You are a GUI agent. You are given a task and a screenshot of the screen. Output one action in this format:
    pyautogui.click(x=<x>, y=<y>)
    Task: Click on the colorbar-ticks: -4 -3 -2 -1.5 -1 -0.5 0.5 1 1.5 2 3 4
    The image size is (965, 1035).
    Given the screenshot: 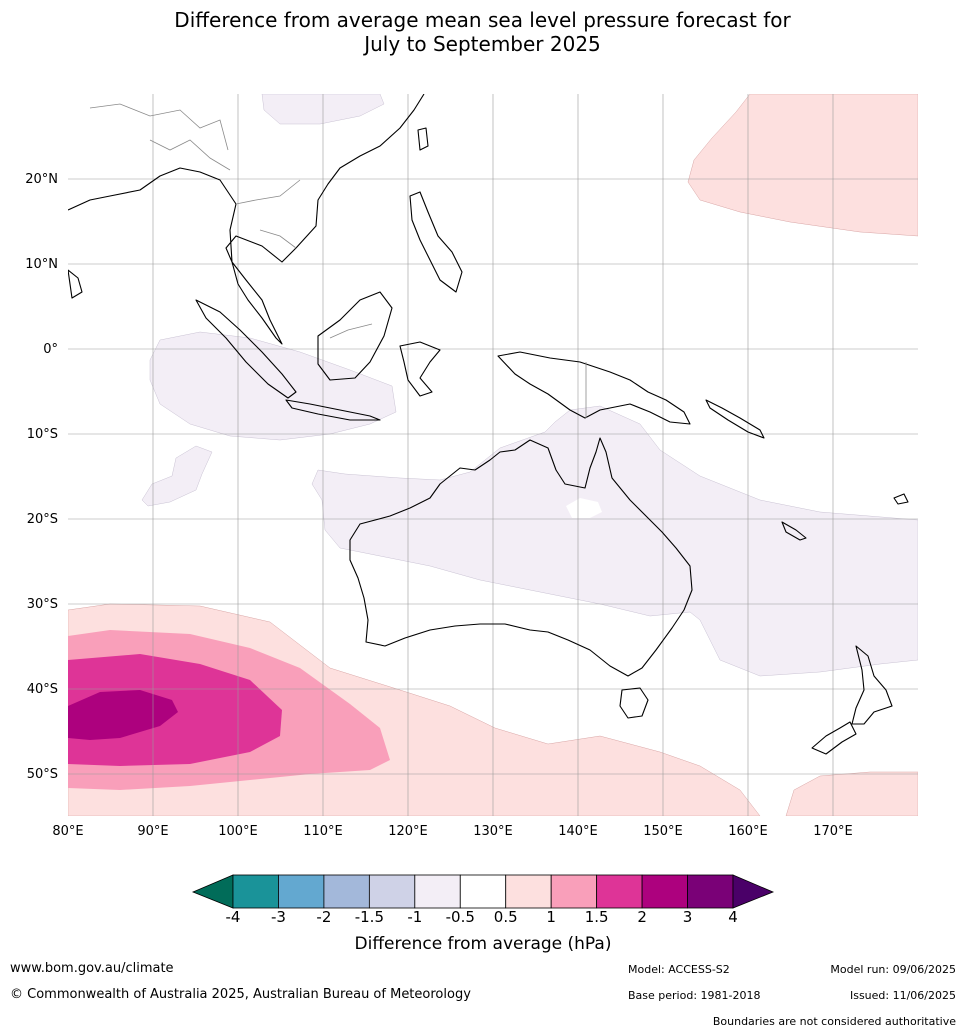 What is the action you would take?
    pyautogui.click(x=482, y=917)
    